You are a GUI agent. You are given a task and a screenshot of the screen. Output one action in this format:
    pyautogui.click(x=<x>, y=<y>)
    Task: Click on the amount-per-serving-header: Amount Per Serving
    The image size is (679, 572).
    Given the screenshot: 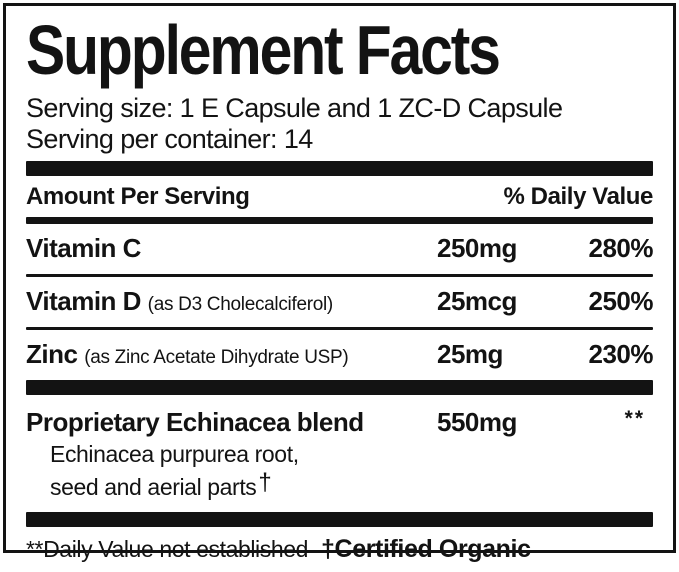 What is the action you would take?
    pyautogui.click(x=138, y=196)
    